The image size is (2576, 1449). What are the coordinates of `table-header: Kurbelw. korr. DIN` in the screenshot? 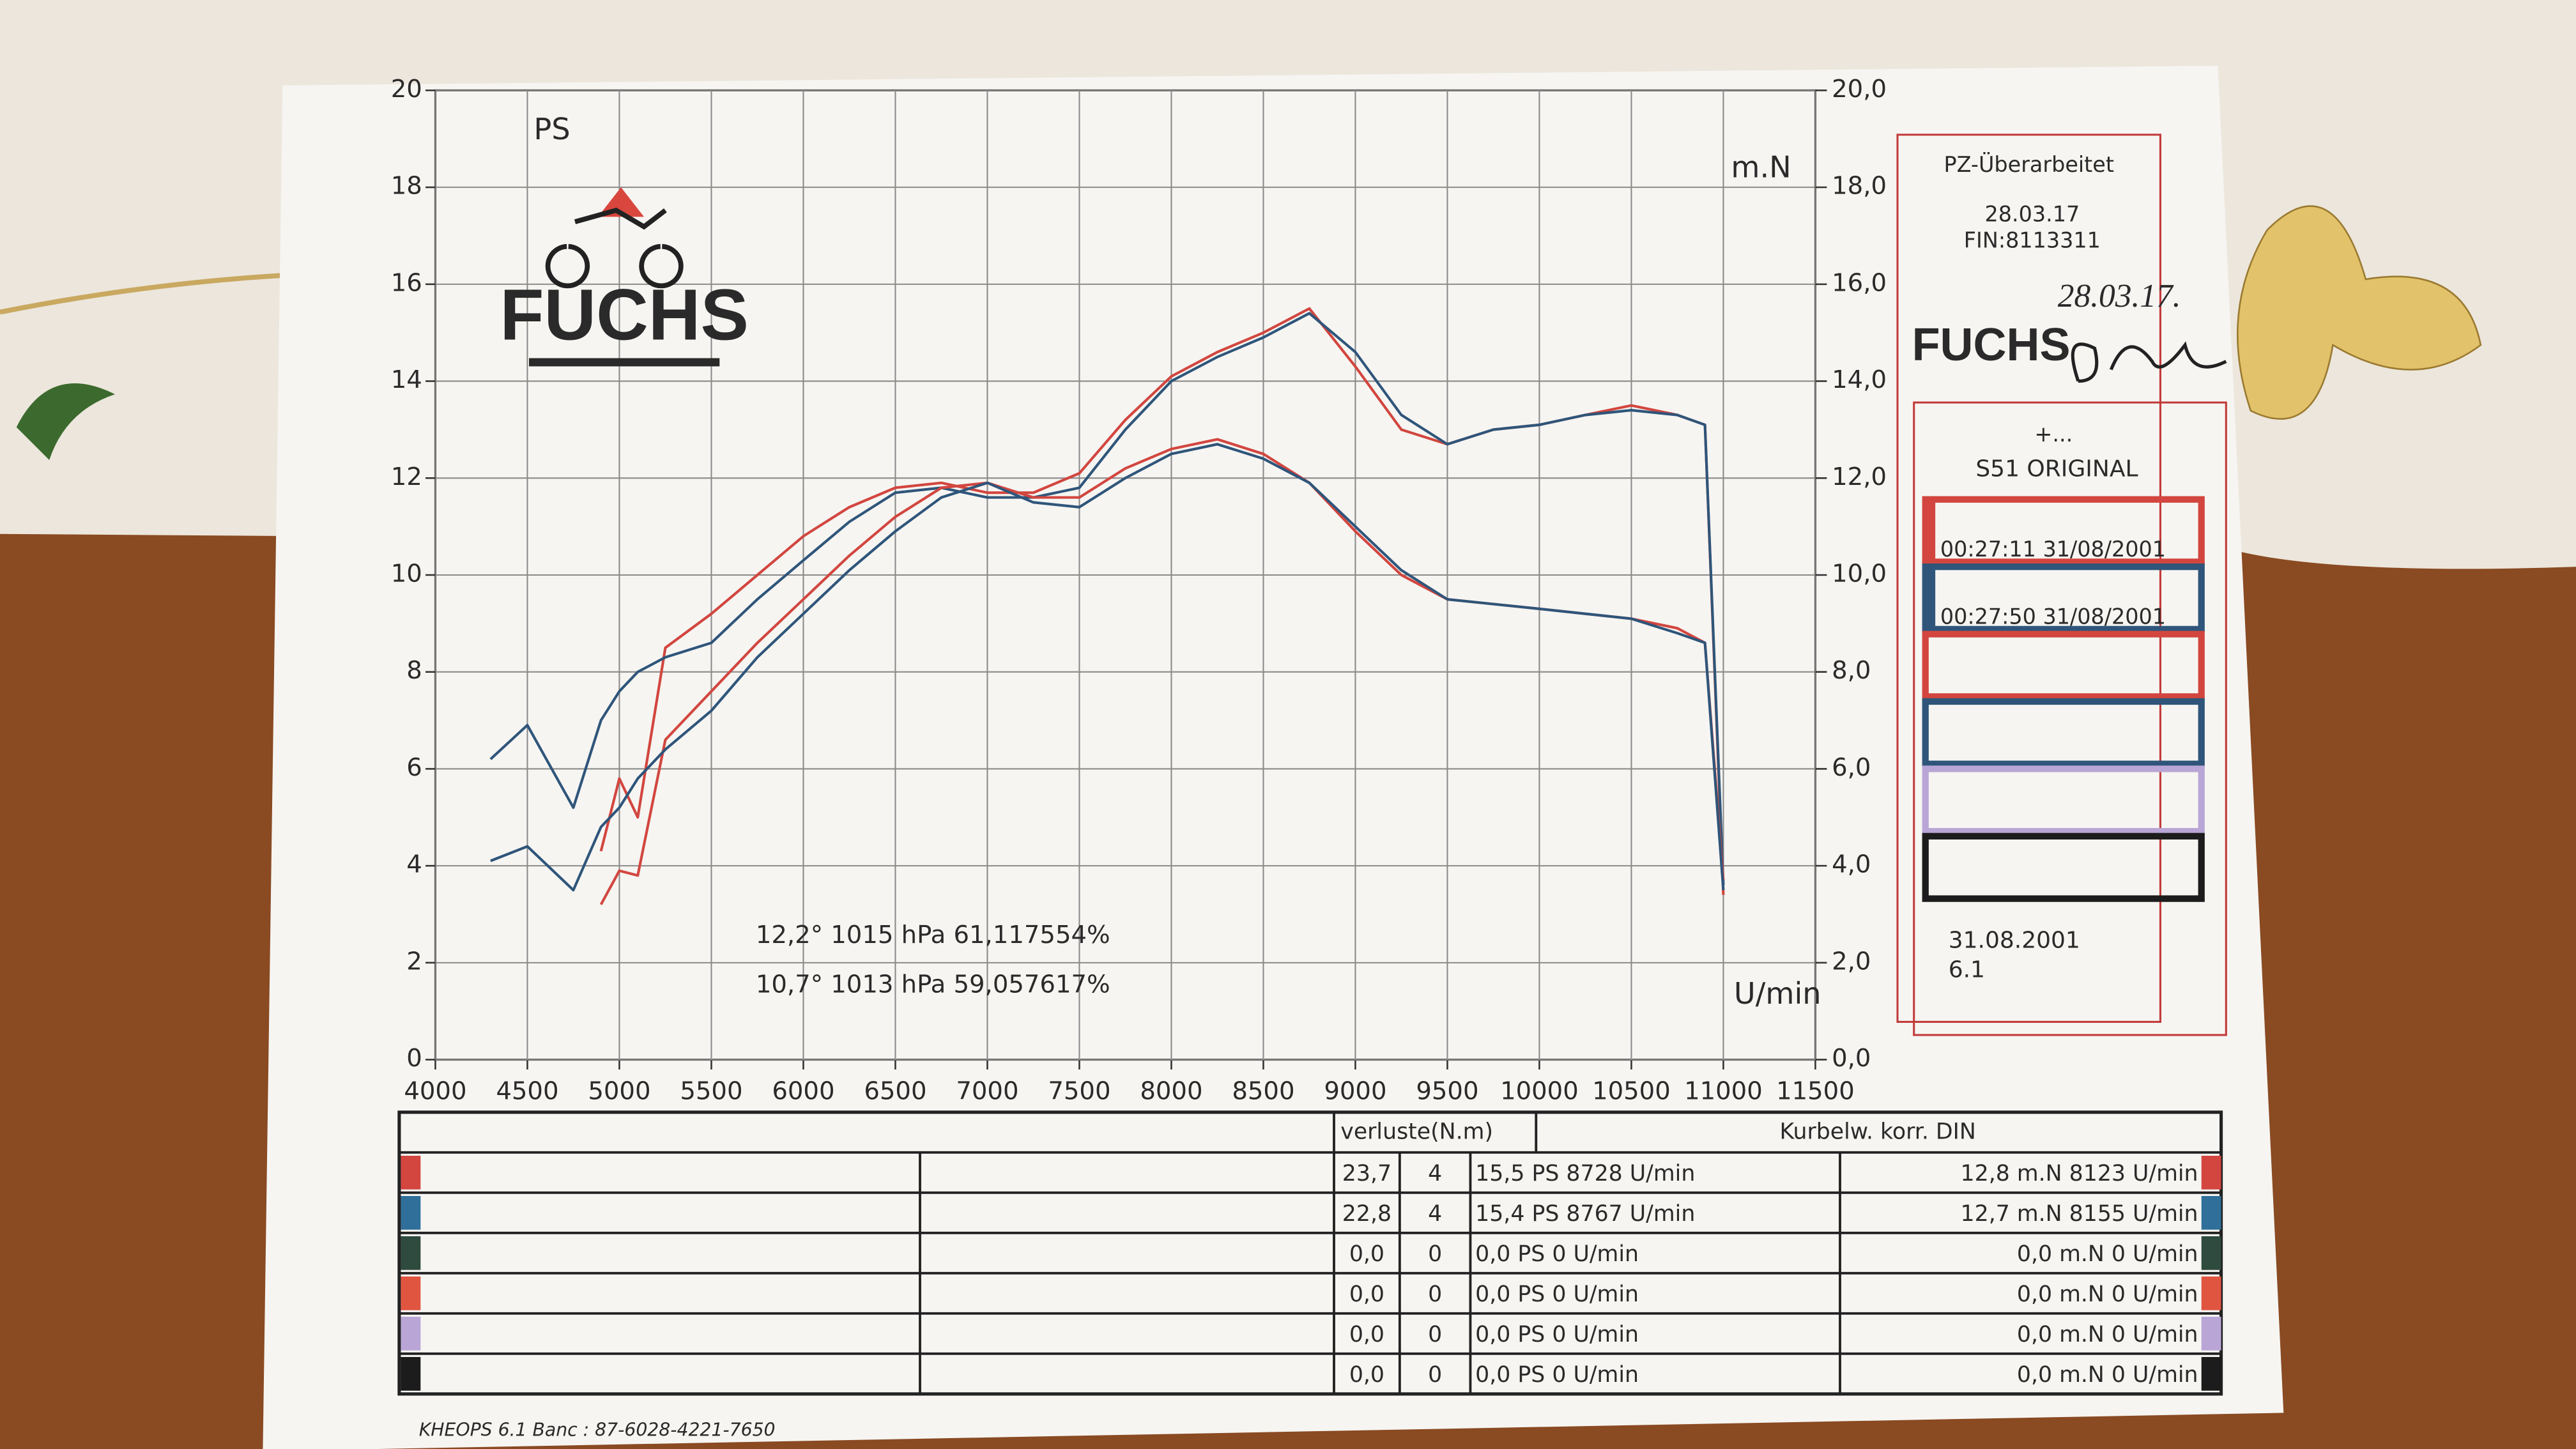 It's located at (1877, 1131).